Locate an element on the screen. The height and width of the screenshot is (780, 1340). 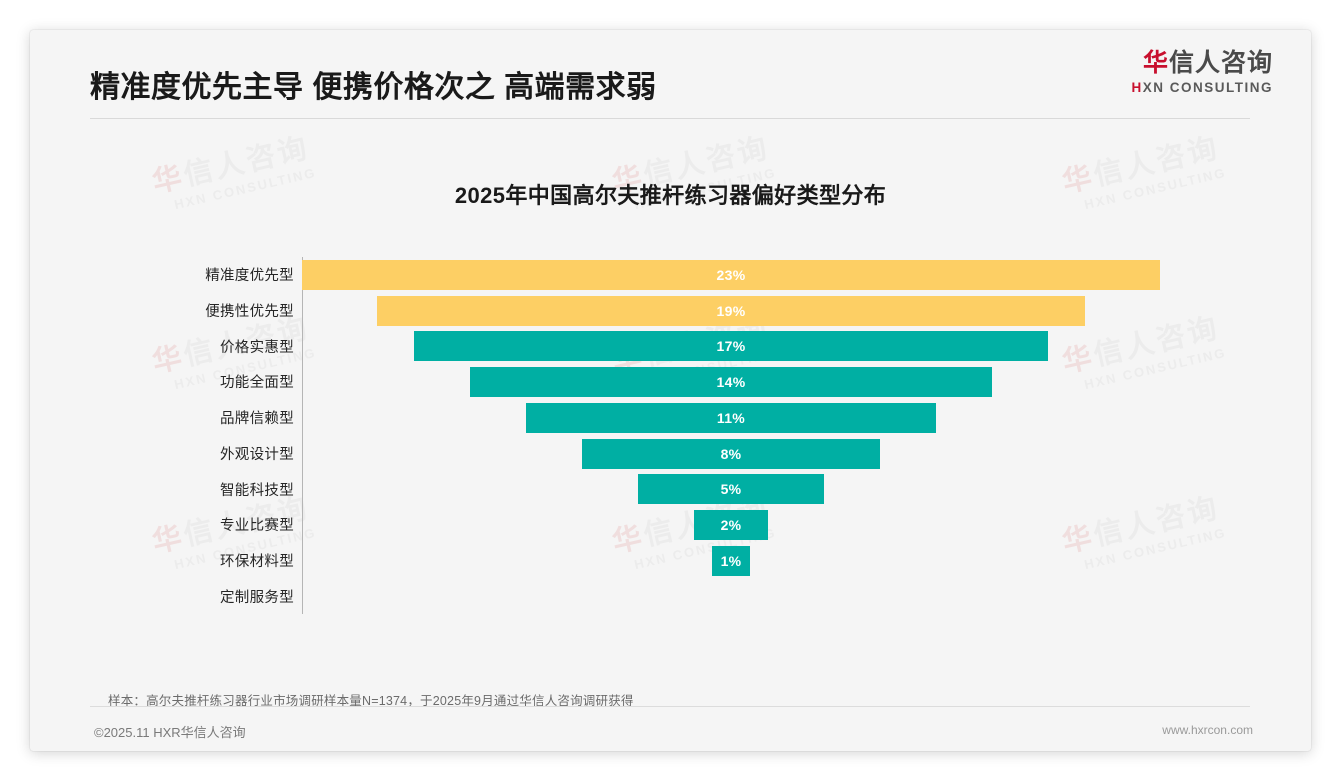
funnel-bar: 2% is located at coordinates (731, 524).